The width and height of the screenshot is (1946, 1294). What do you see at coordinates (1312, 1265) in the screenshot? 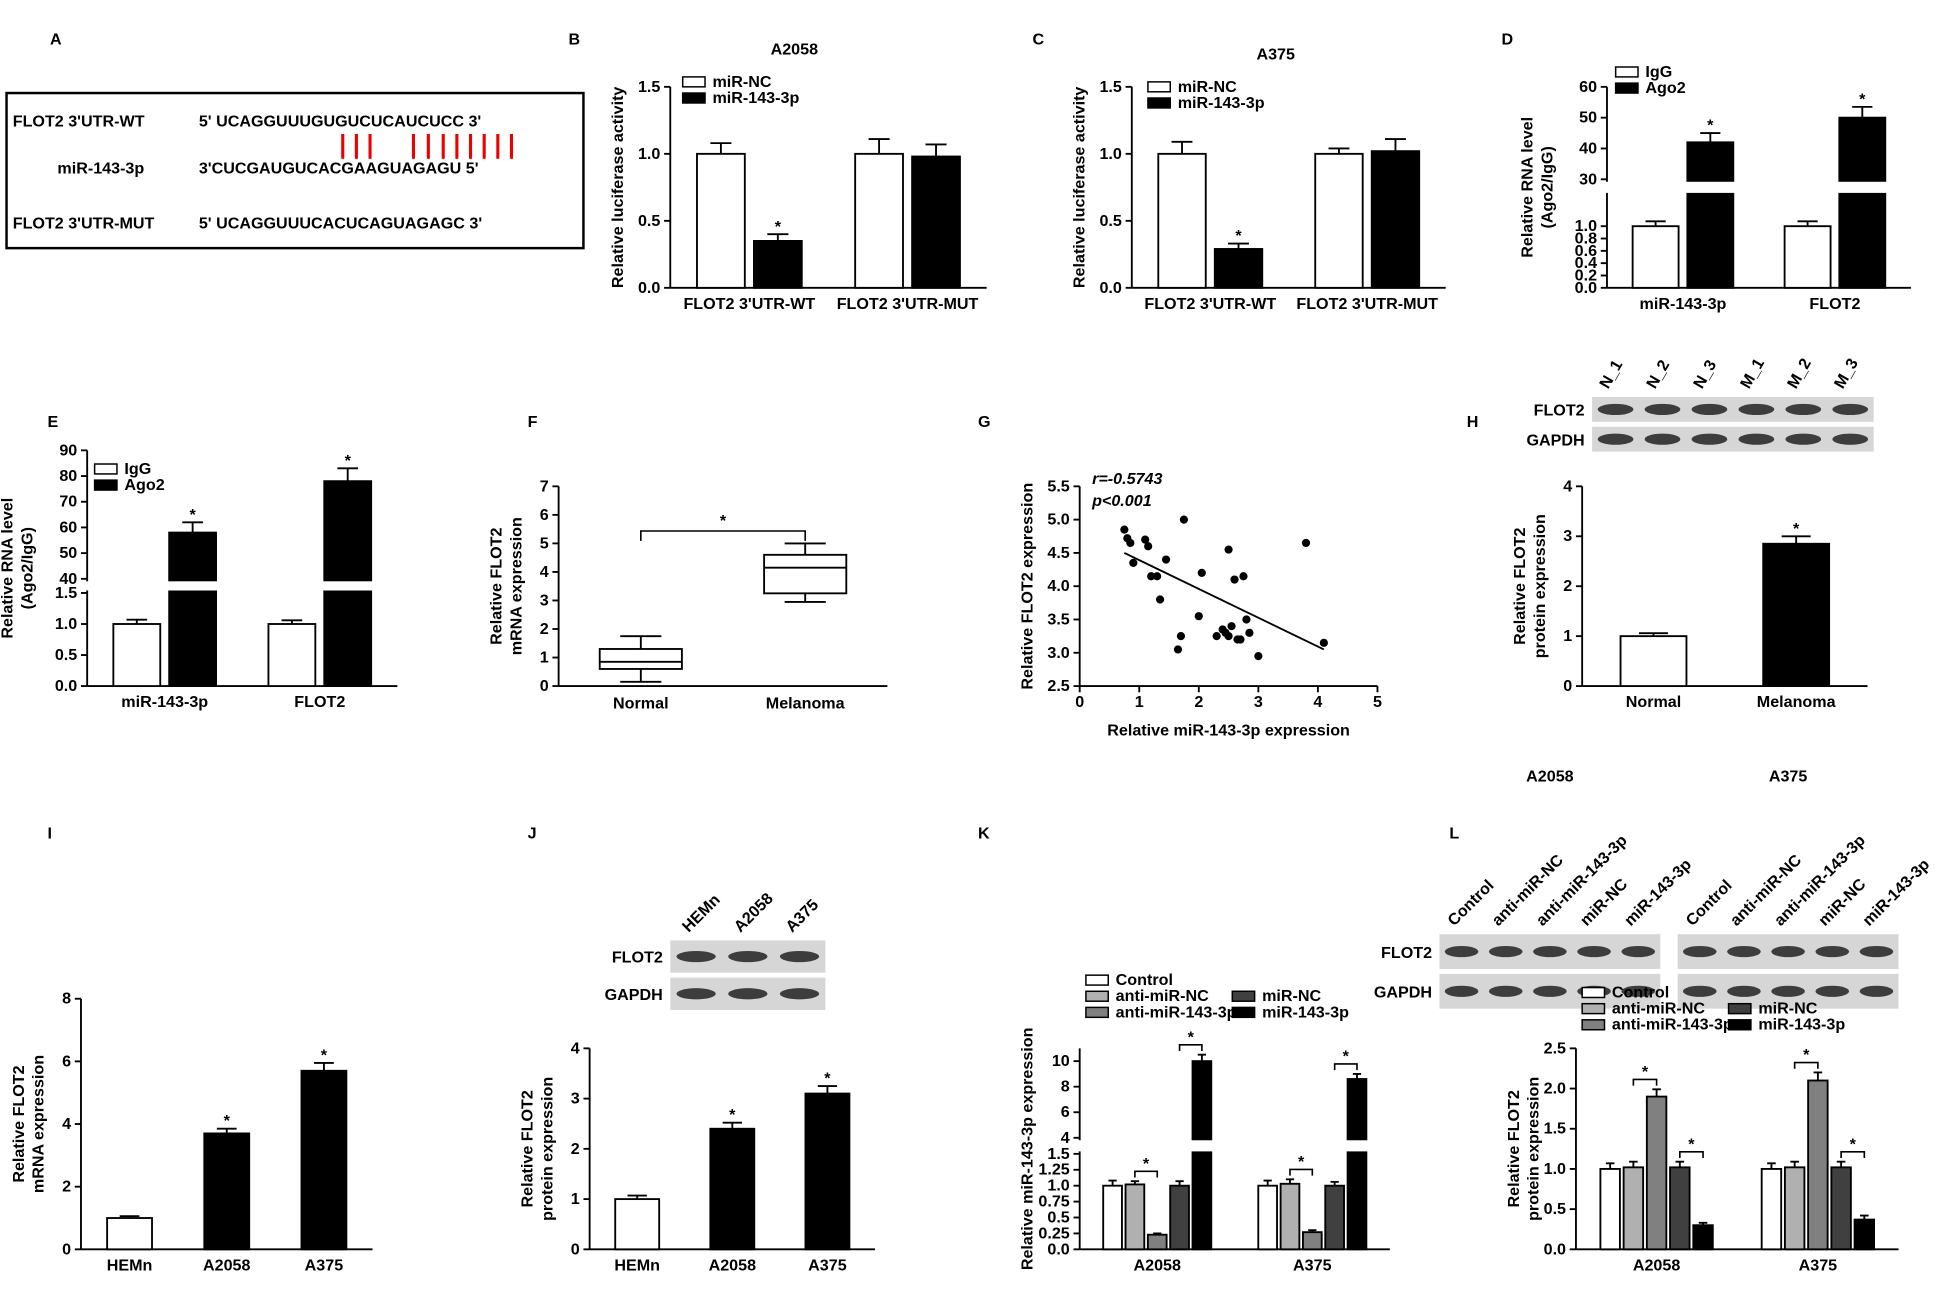
I see `x-tick-label: A375` at bounding box center [1312, 1265].